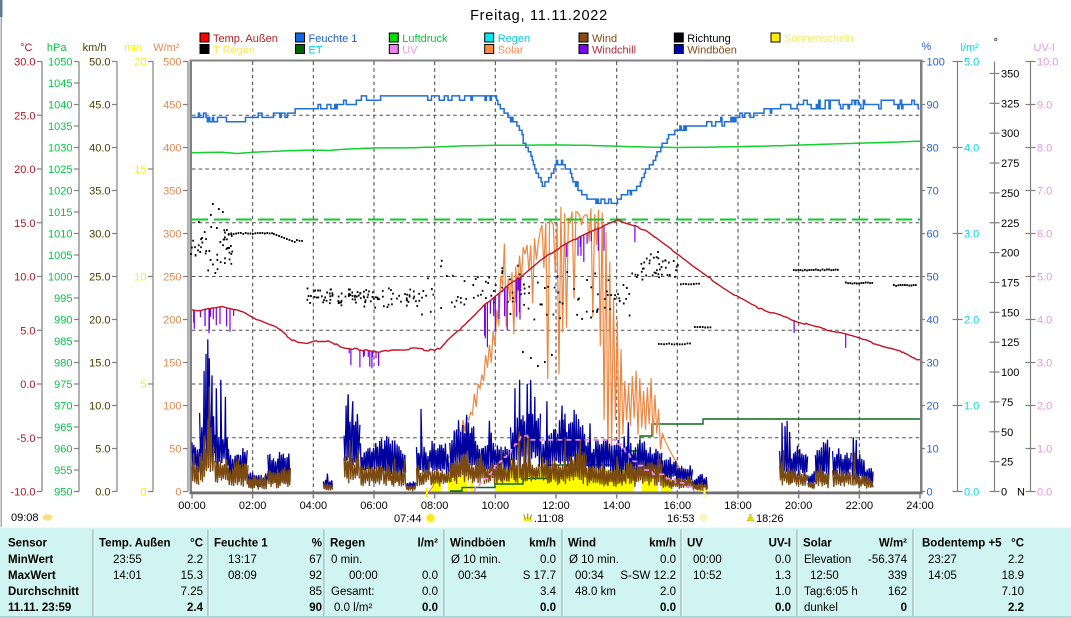  What do you see at coordinates (374, 506) in the screenshot?
I see `svg-text: 06:00` at bounding box center [374, 506].